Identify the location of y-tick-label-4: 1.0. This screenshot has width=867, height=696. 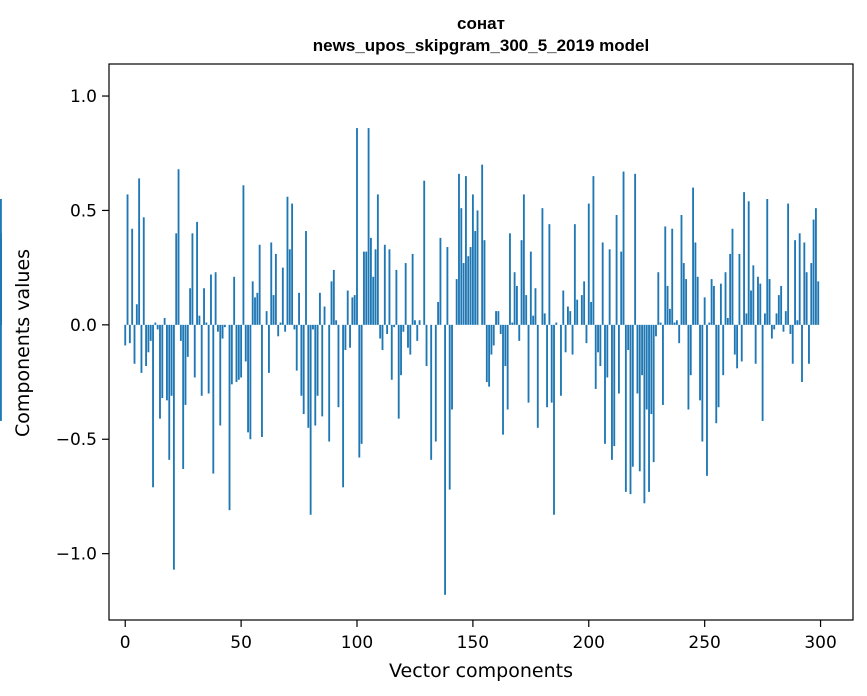
(83, 97).